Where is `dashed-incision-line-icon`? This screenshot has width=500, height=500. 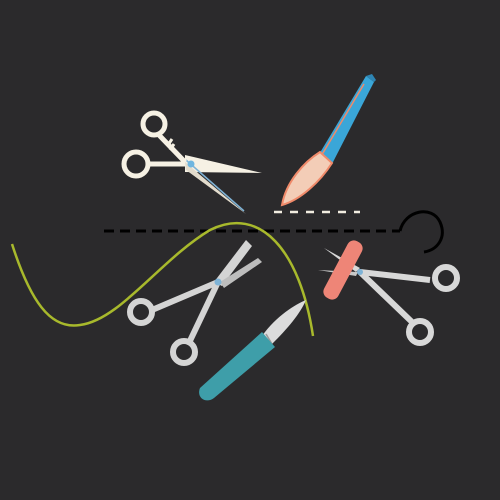
dashed-incision-line-icon is located at coordinates (274, 232).